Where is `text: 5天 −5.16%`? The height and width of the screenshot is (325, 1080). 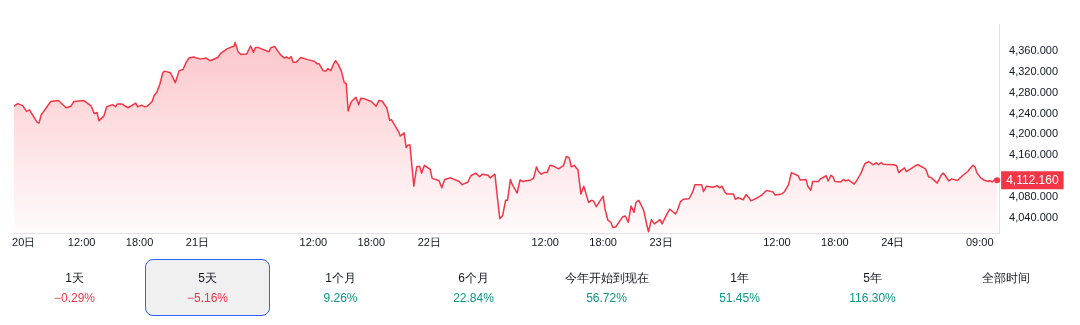
text: 5天 −5.16% is located at coordinates (207, 287).